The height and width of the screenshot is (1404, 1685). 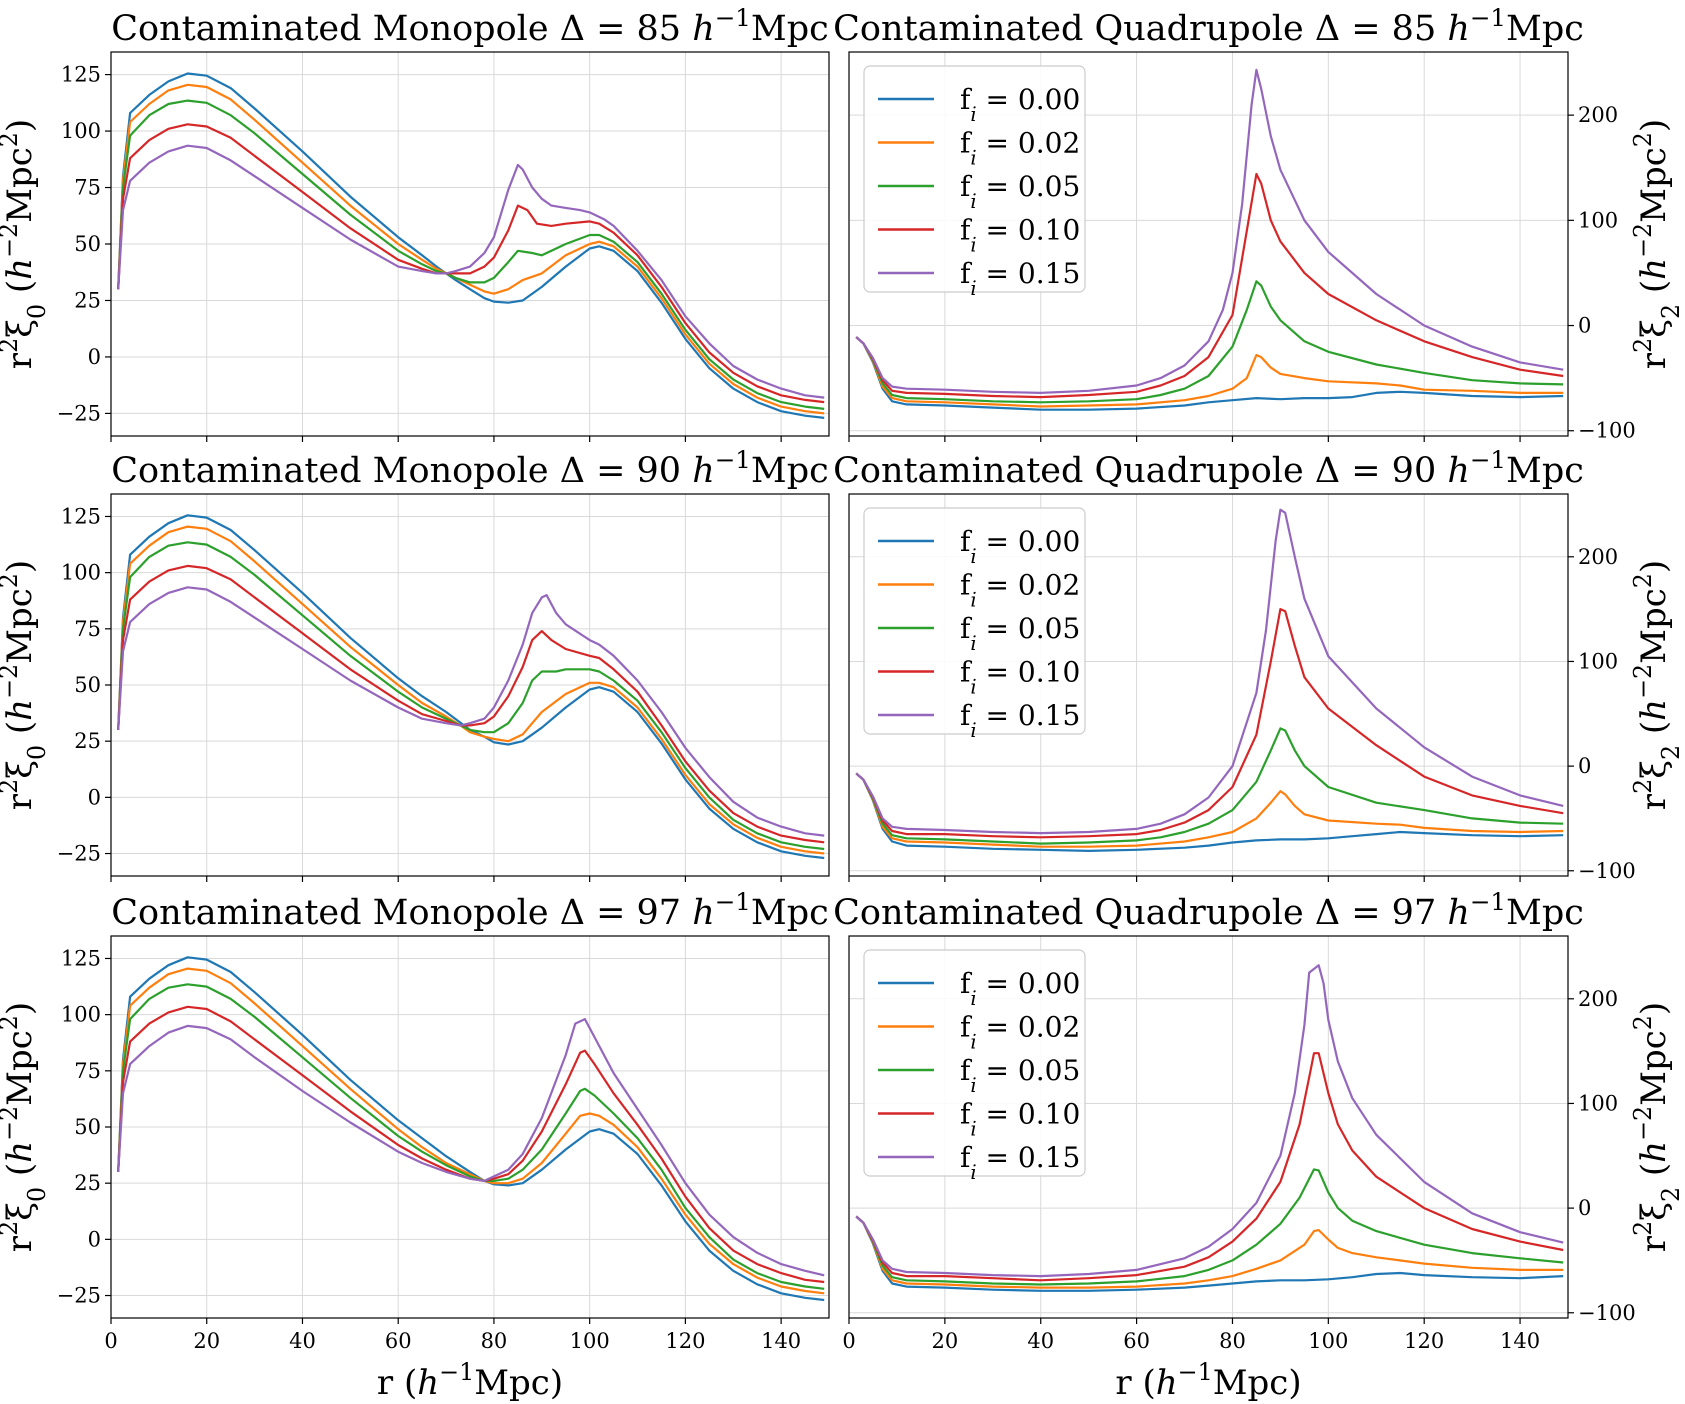 I want to click on y-tick-label: −25, so click(x=79, y=854).